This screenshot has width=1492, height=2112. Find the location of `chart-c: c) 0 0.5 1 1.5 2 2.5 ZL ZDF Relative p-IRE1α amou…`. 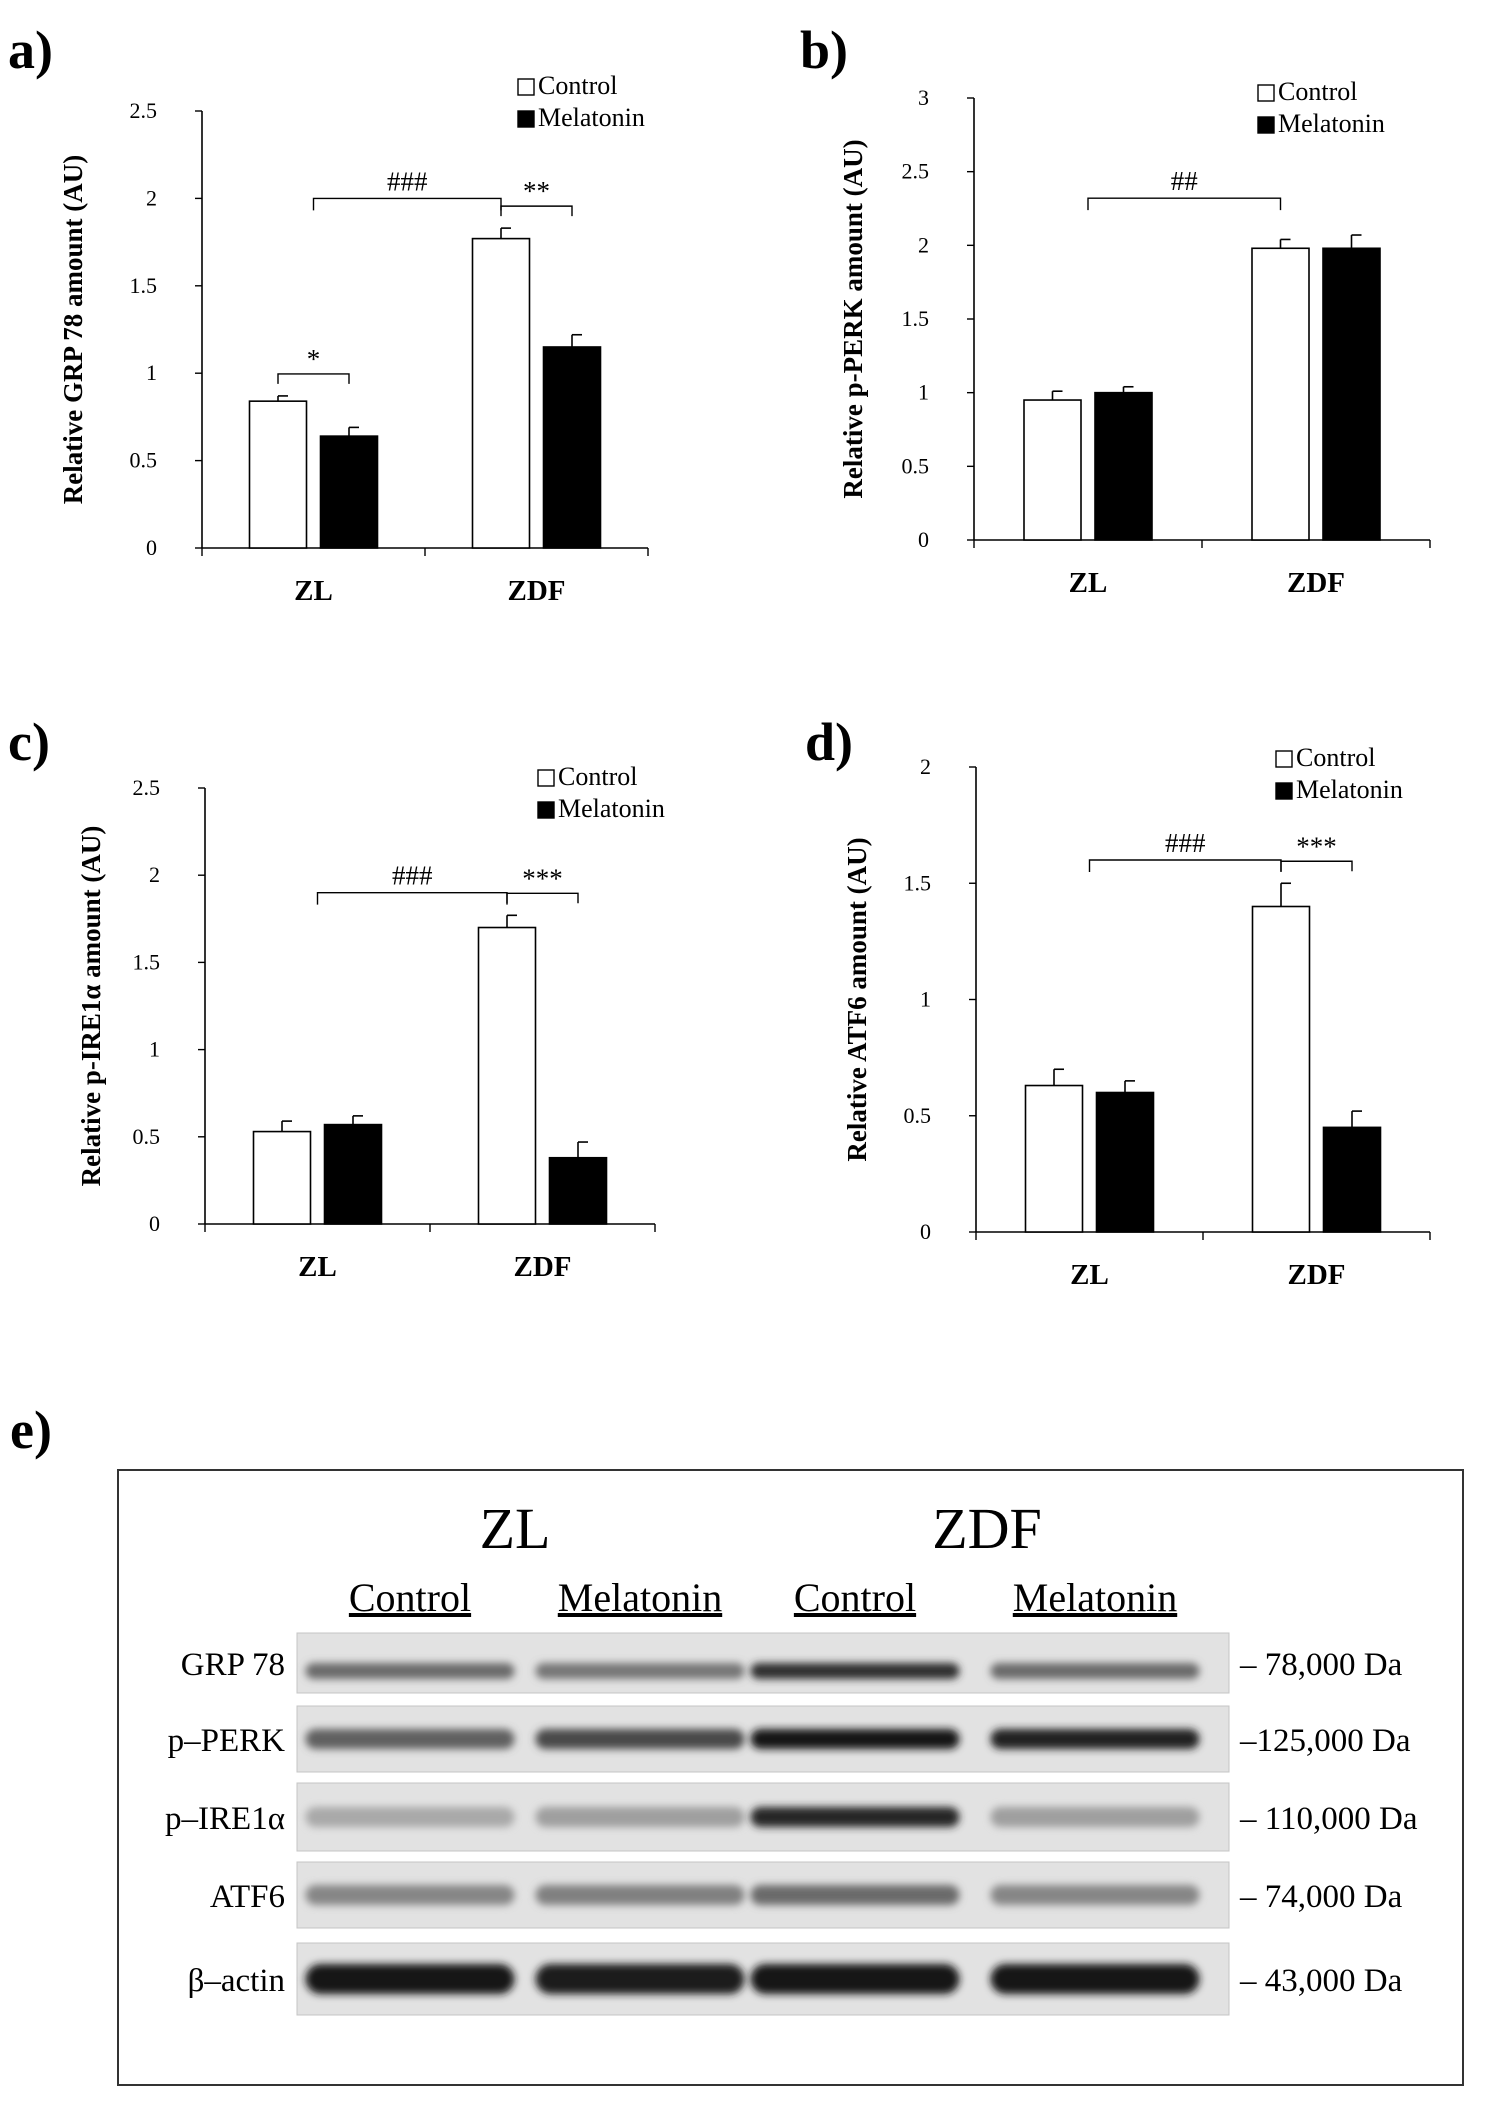

chart-c: c) 0 0.5 1 1.5 2 2.5 ZL ZDF Relative p-IRE1α amou… is located at coordinates (336, 997).